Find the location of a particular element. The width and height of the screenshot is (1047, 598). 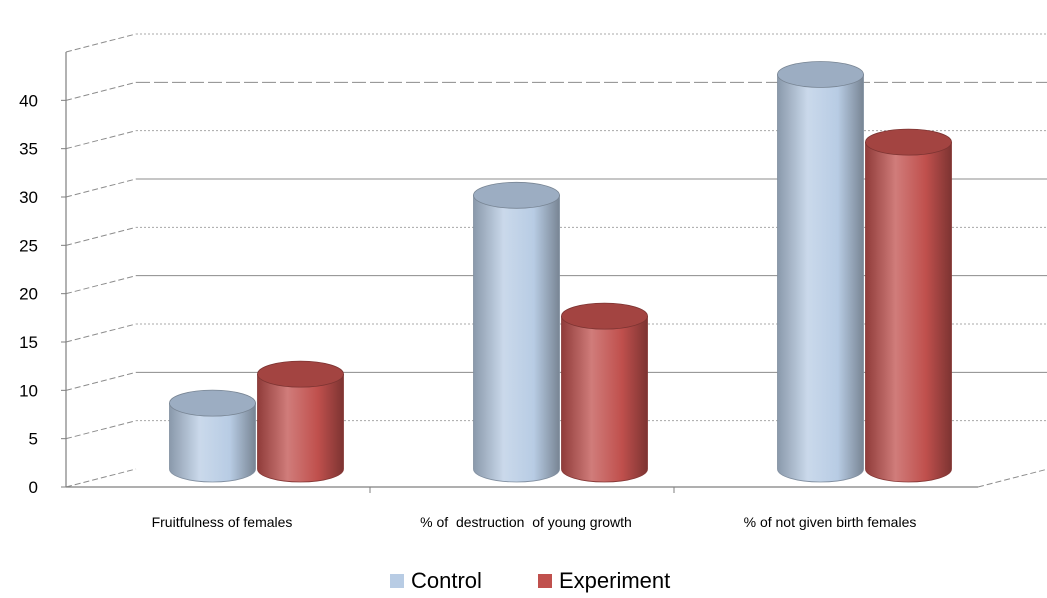

y-tick-label: 25 is located at coordinates (28, 245).